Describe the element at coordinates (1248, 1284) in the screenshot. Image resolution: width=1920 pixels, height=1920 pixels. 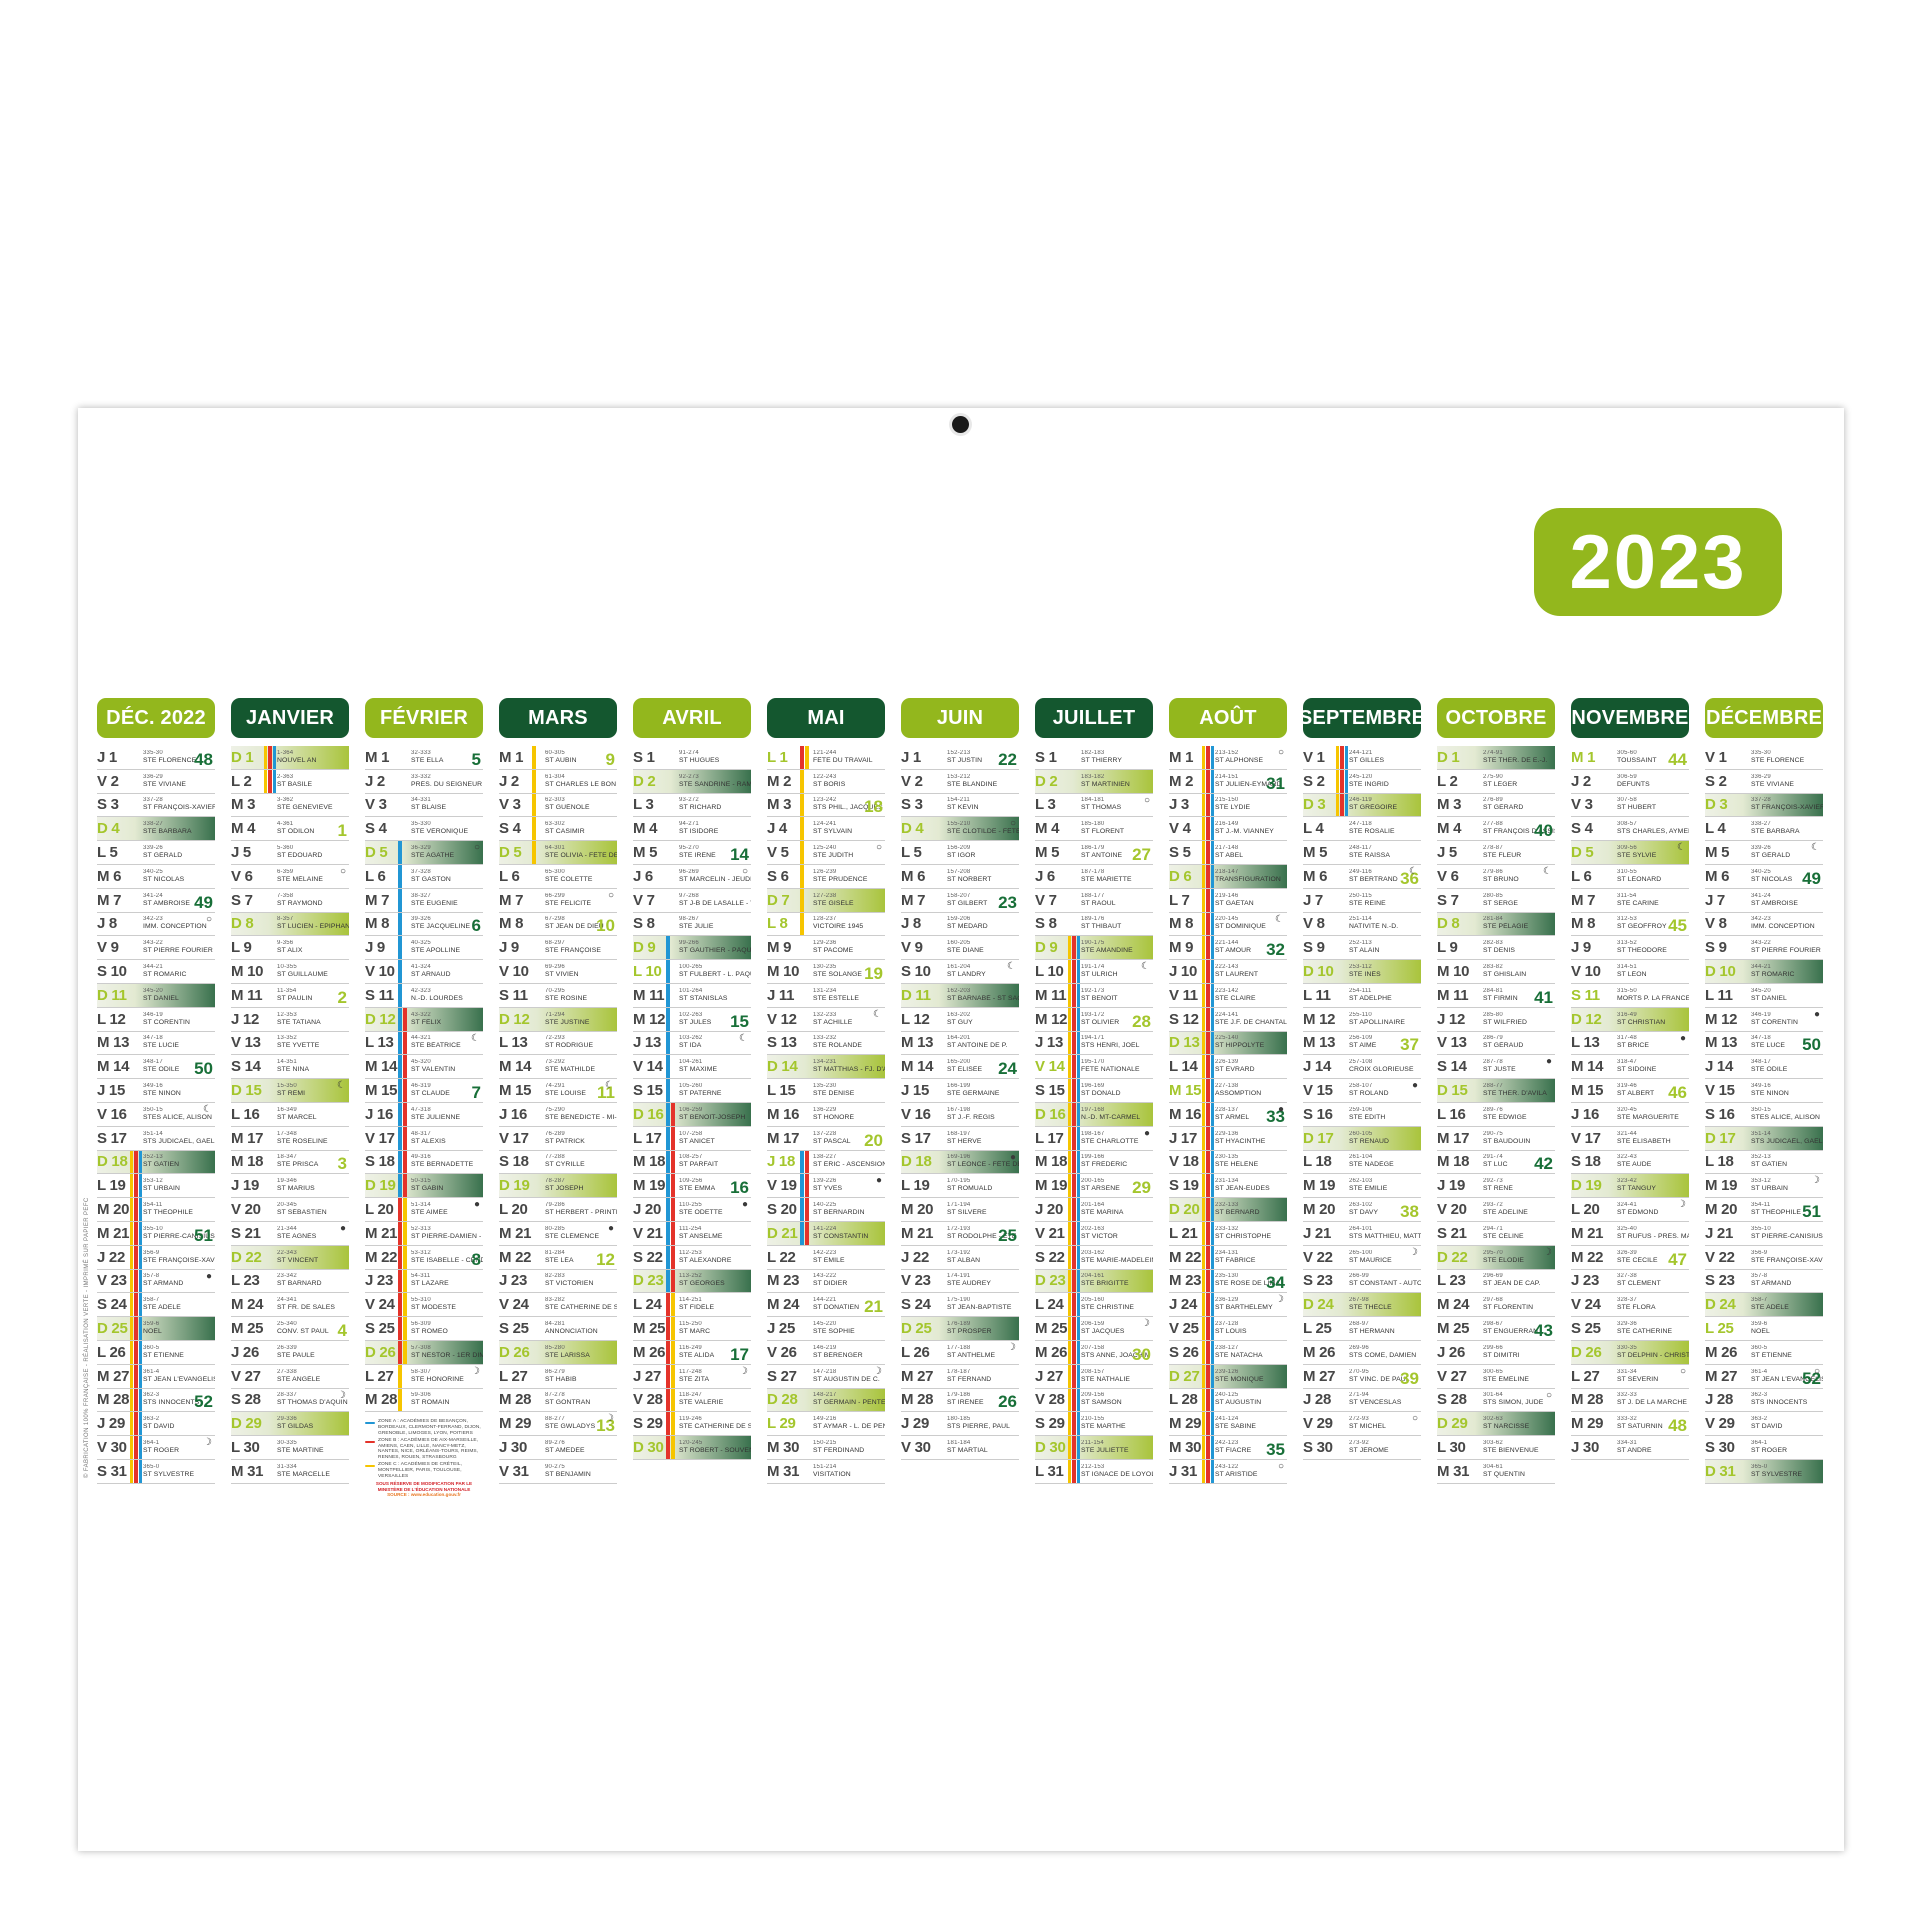
I see `saint-name: STE ROSE DE LIMA` at that location.